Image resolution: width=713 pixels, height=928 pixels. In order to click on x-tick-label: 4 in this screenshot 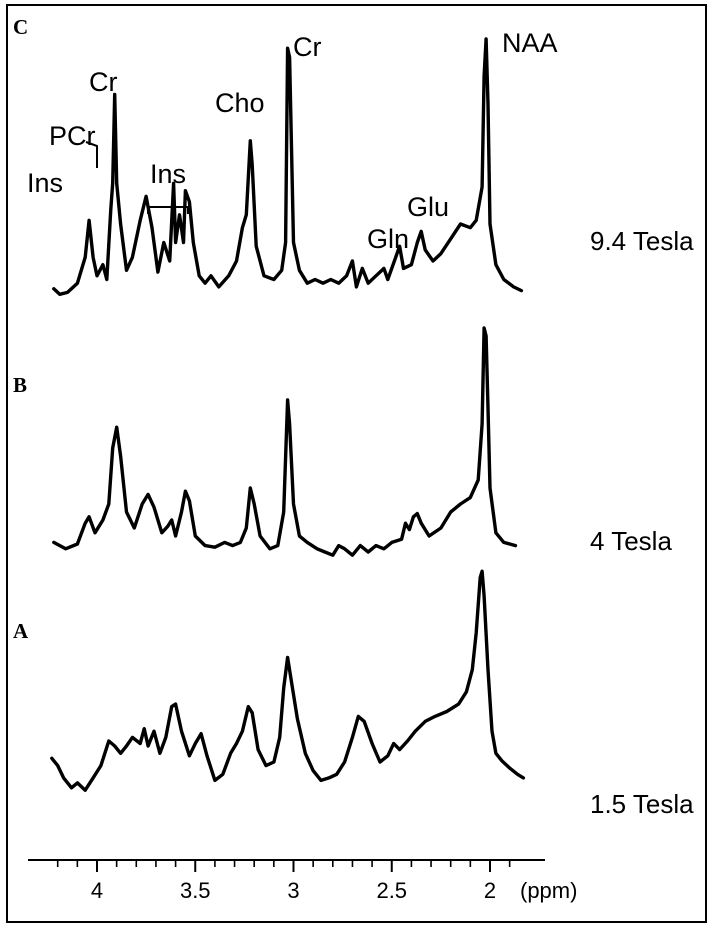, I will do `click(97, 890)`.